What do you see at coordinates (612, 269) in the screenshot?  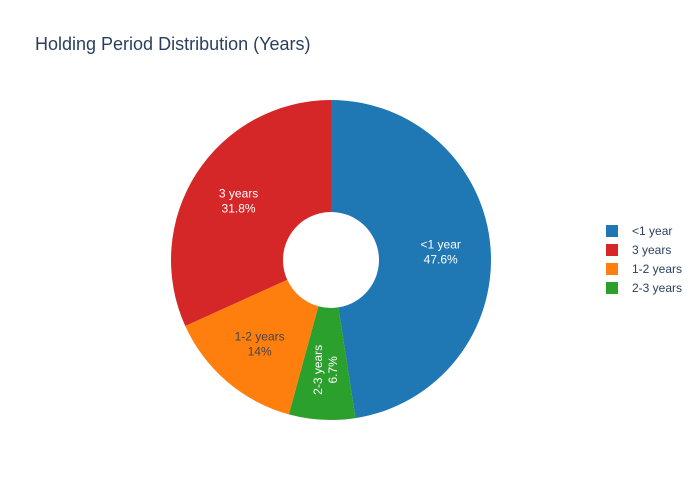 I see `legend-swatch-1-2-years` at bounding box center [612, 269].